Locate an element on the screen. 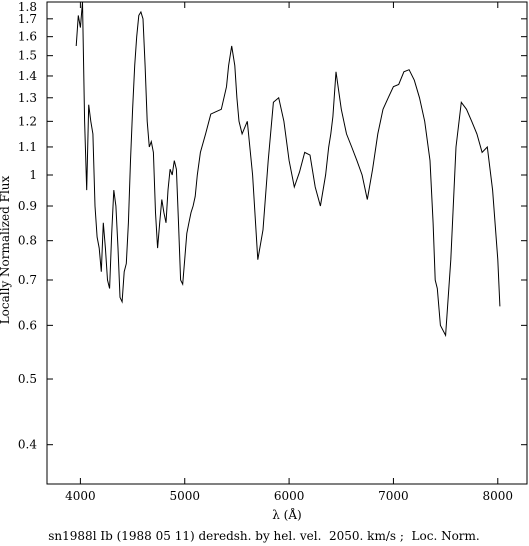  y-tick-label: 1.1 is located at coordinates (27, 147).